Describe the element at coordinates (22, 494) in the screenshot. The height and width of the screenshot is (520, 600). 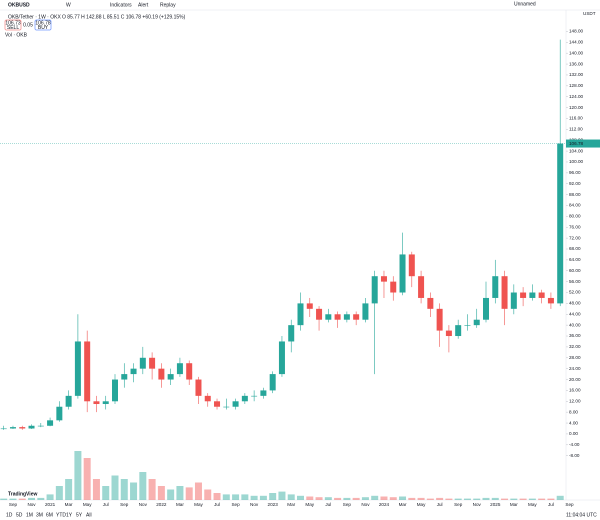
I see `brand-logo: TradingView` at that location.